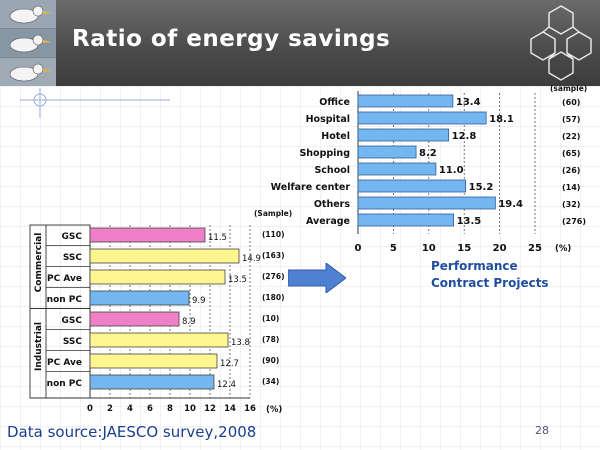  What do you see at coordinates (170, 409) in the screenshot?
I see `tick-label: 8` at bounding box center [170, 409].